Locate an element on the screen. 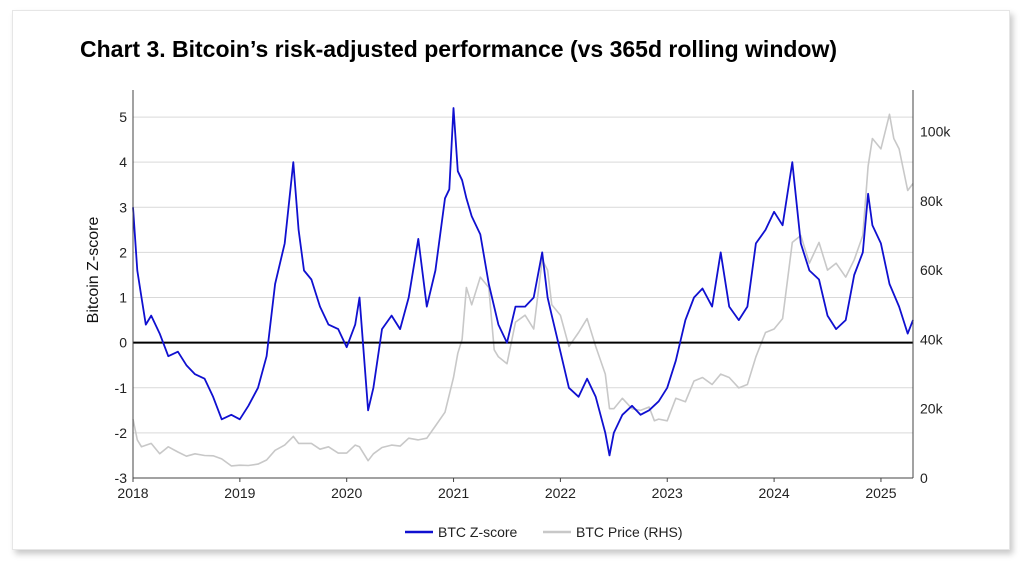 The width and height of the screenshot is (1024, 561). y-tick-label-2: 2 is located at coordinates (123, 252).